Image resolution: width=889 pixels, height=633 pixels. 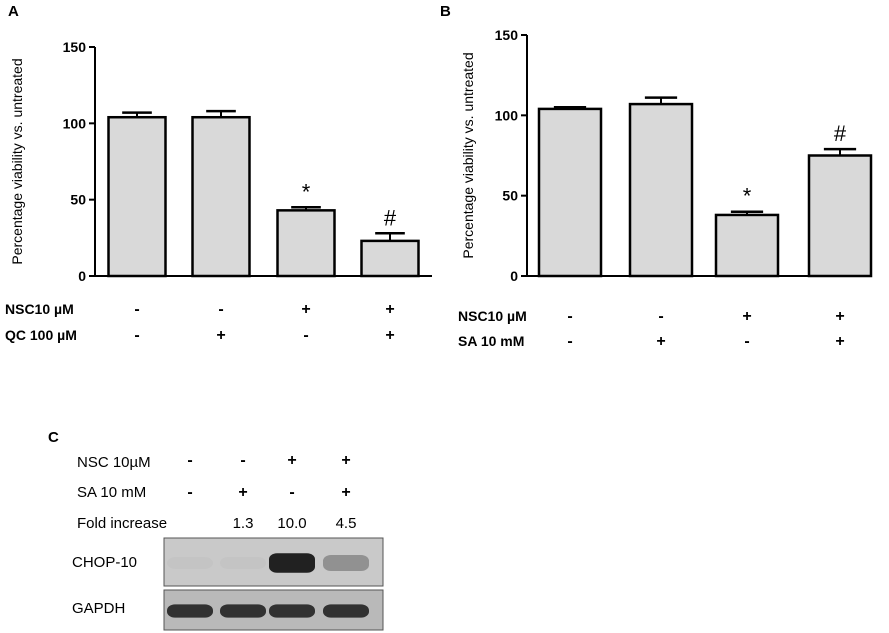 I want to click on blot-row-label: CHOP-10, so click(x=104, y=562).